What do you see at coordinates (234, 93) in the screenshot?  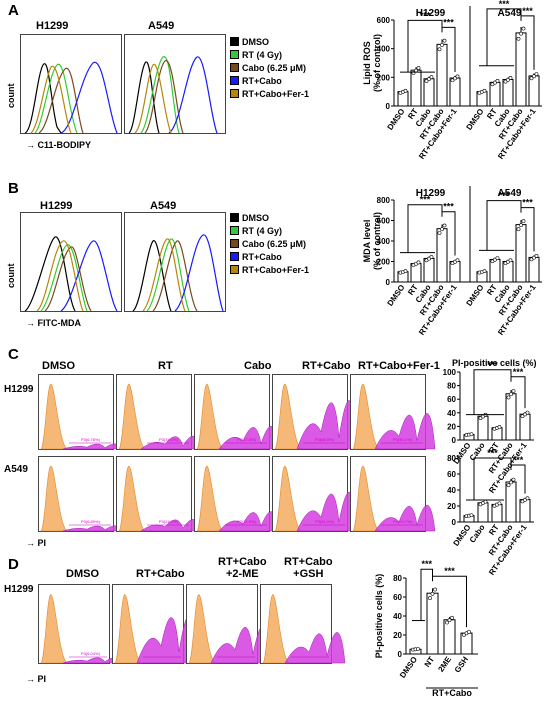 I see `legend-swatch-rt-cabo-fer1` at bounding box center [234, 93].